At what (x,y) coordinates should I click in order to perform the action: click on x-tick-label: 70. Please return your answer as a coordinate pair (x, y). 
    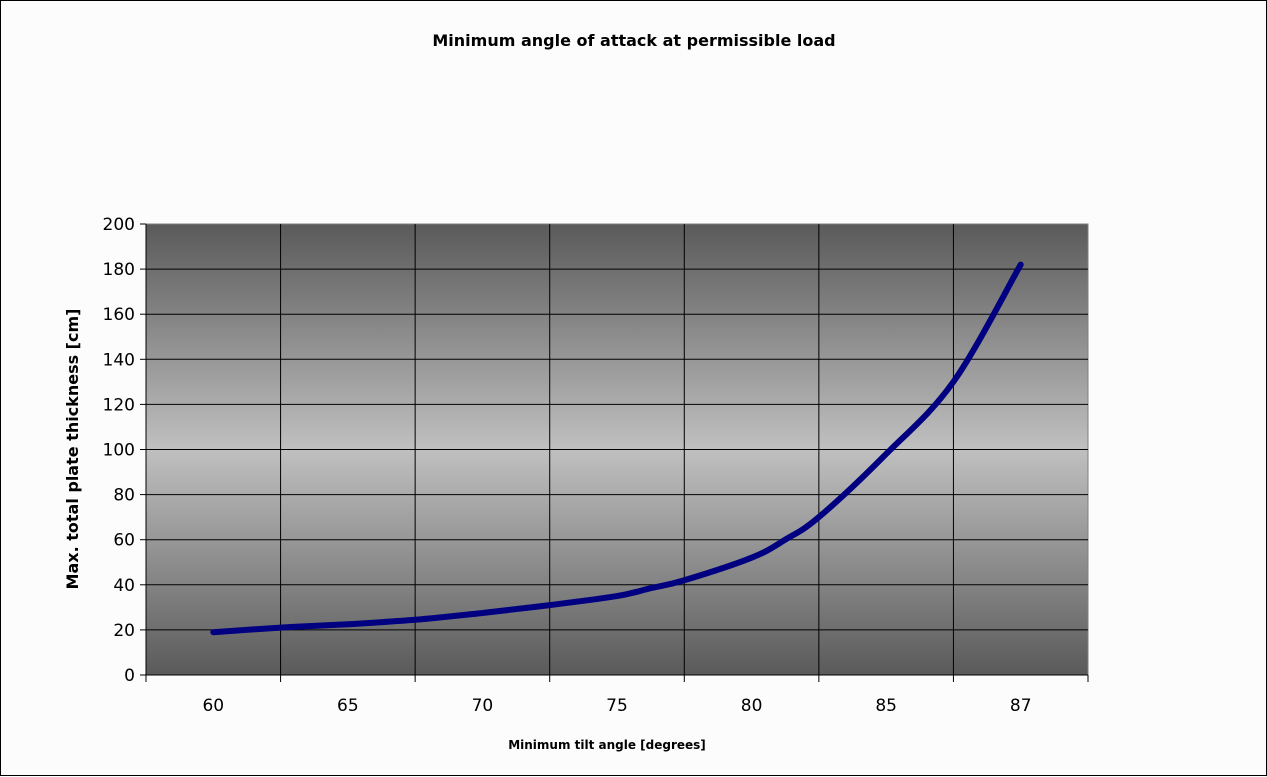
    Looking at the image, I should click on (483, 706).